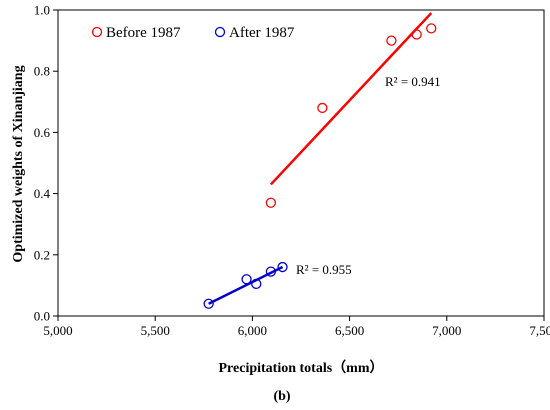 Image resolution: width=550 pixels, height=410 pixels. Describe the element at coordinates (324, 269) in the screenshot. I see `r-squared-label: R² = 0.955` at that location.